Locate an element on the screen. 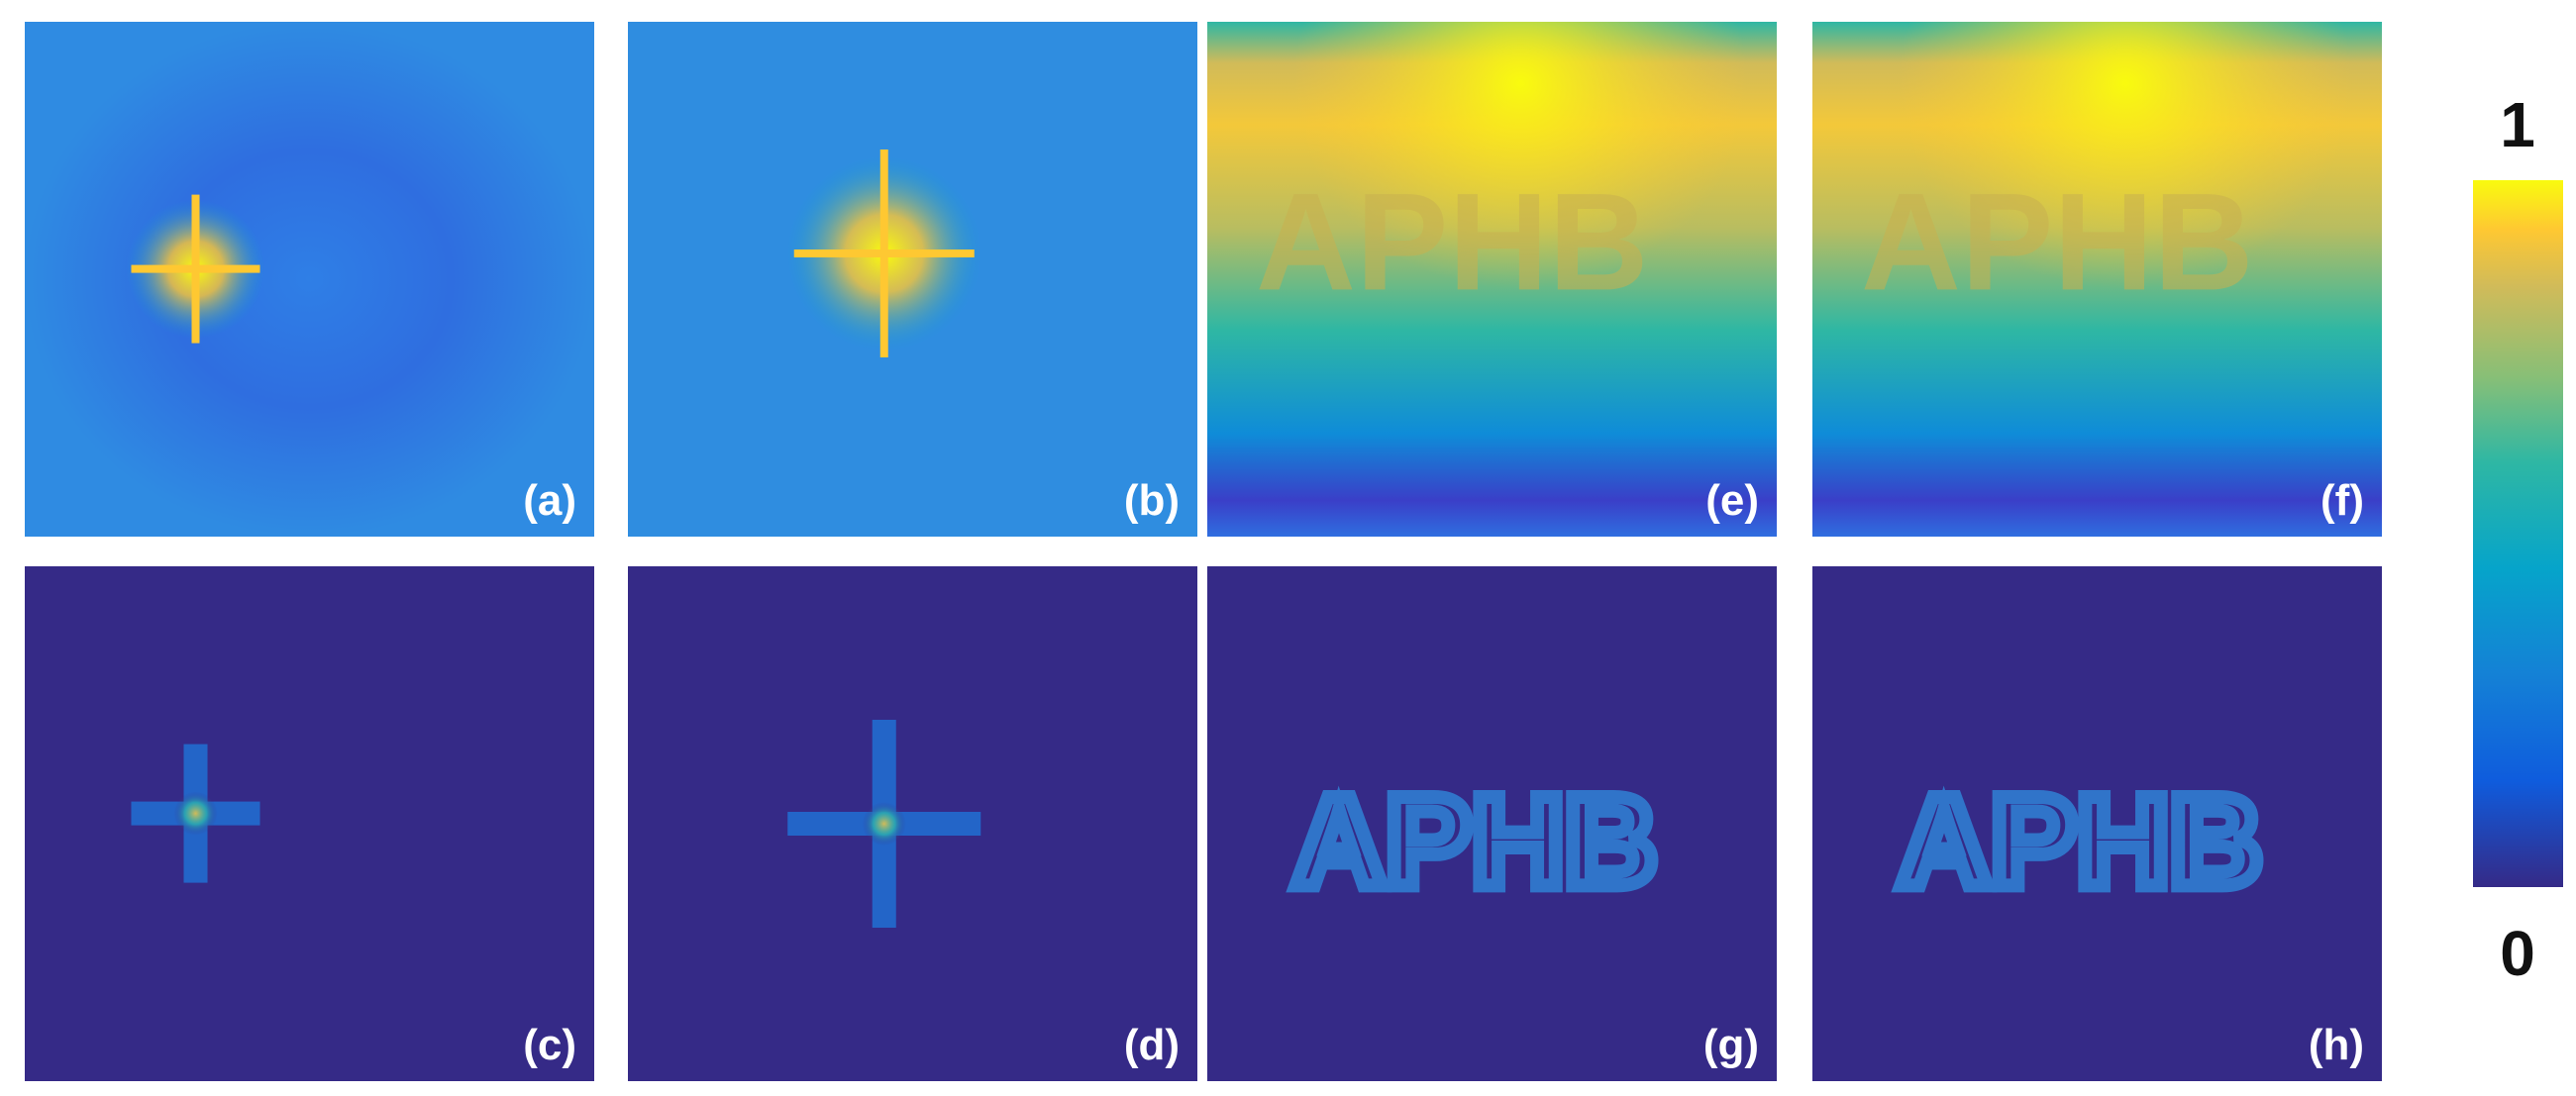  panel: (d) is located at coordinates (912, 823).